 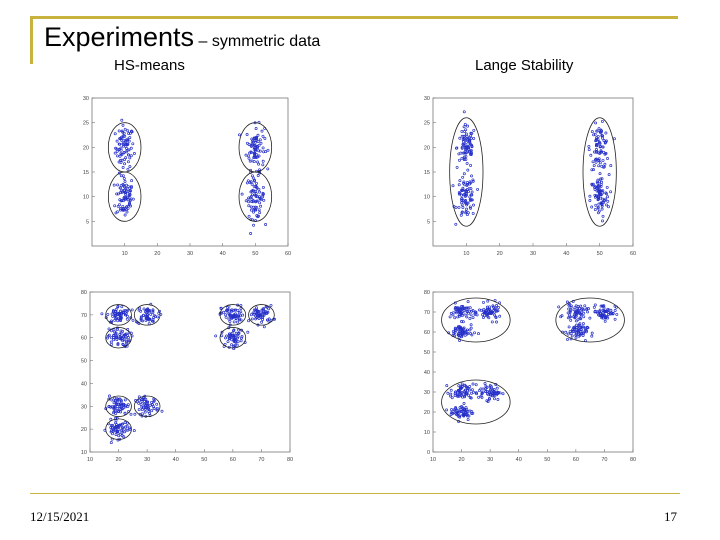 What do you see at coordinates (288, 254) in the screenshot?
I see `x-tick-label: 60` at bounding box center [288, 254].